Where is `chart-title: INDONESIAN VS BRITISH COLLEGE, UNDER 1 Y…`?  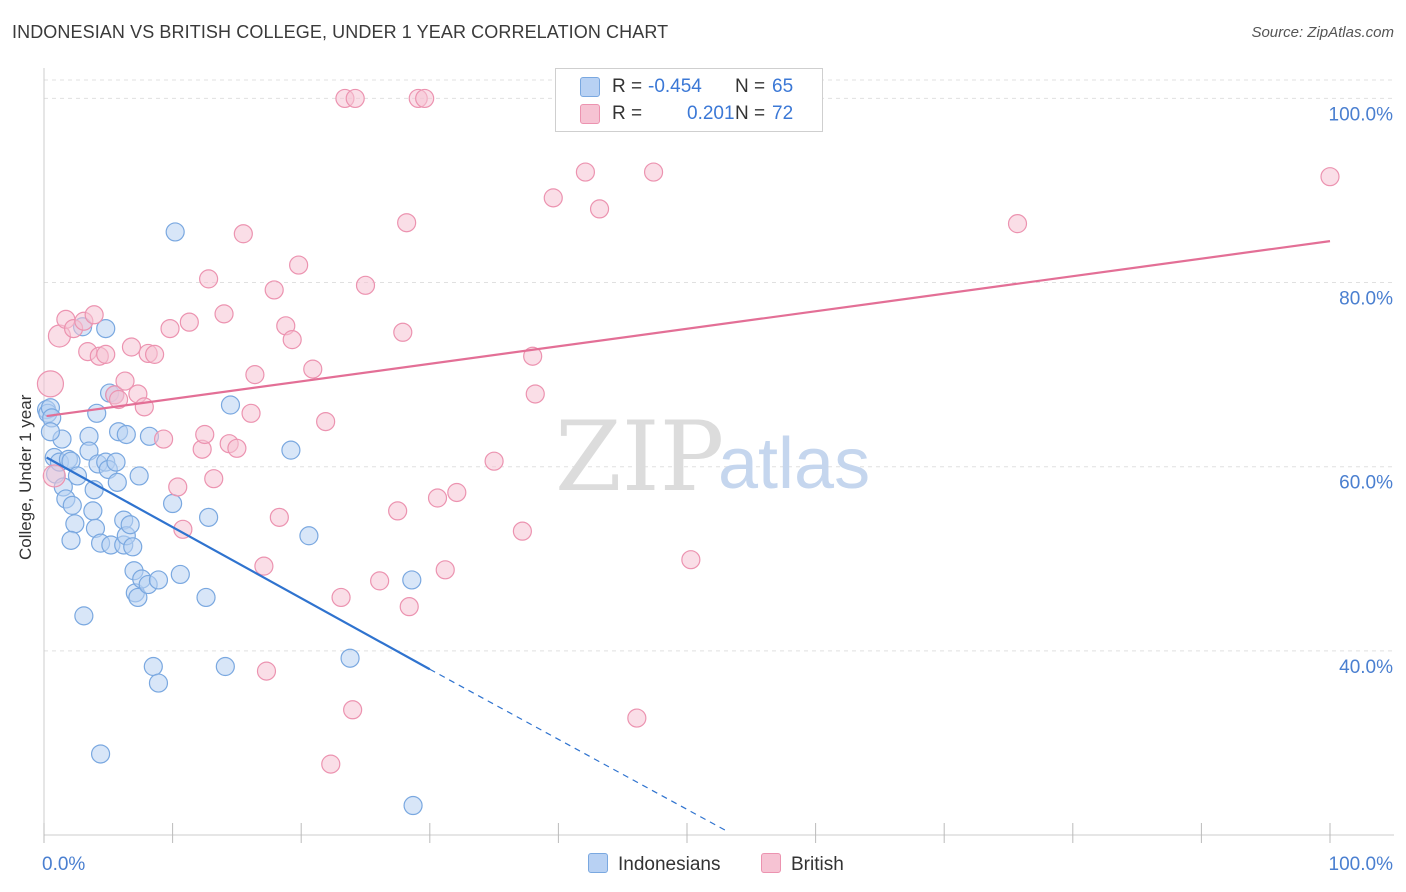 chart-title: INDONESIAN VS BRITISH COLLEGE, UNDER 1 Y… is located at coordinates (340, 32).